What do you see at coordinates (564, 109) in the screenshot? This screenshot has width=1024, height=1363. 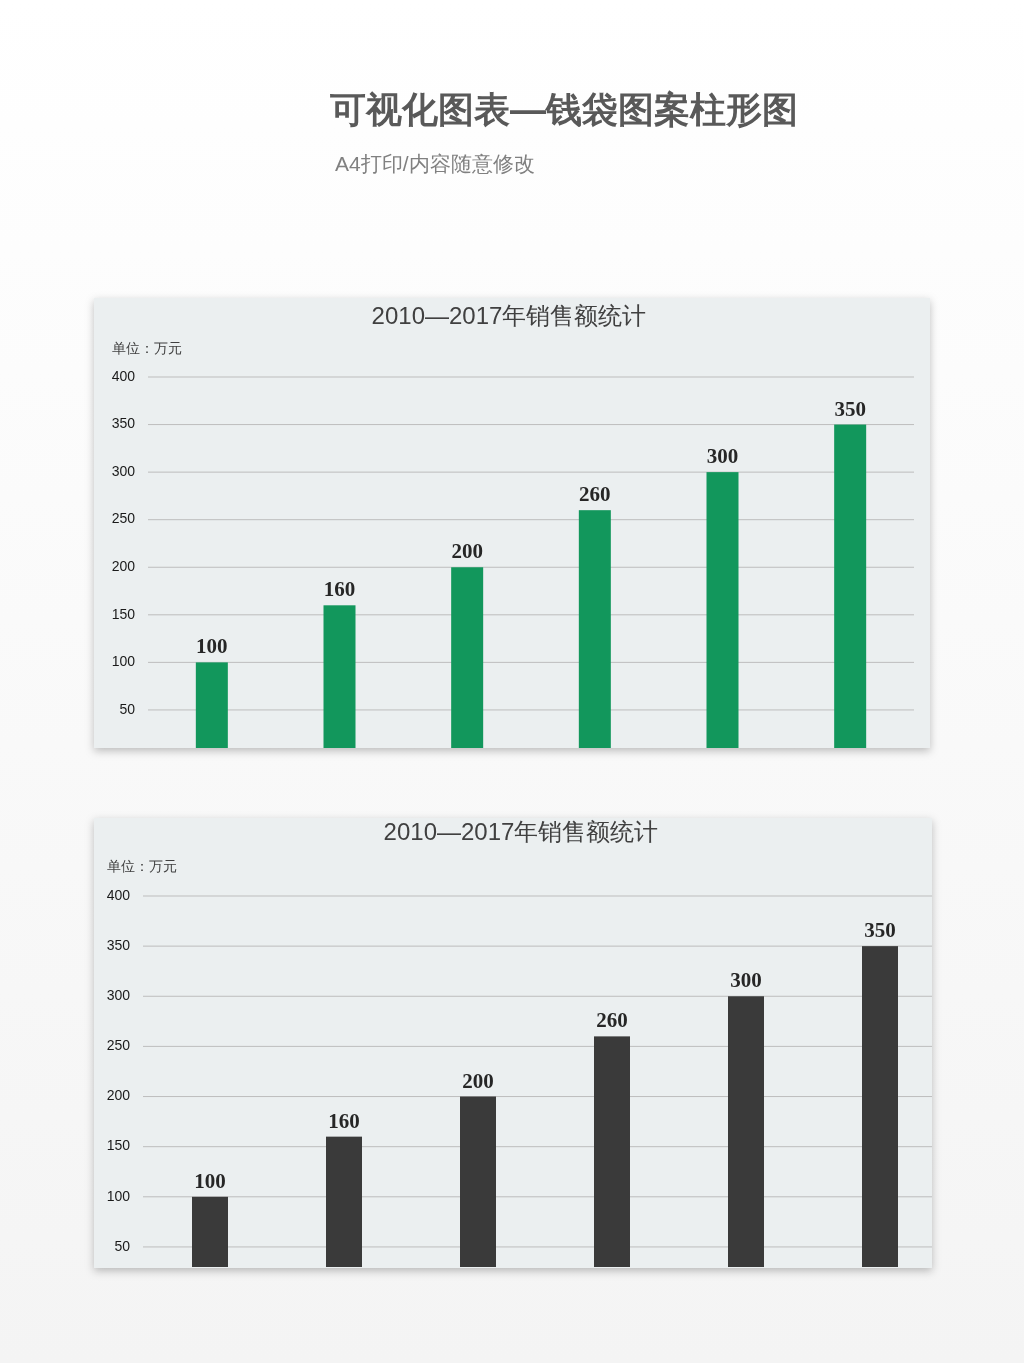 I see `text: 可视化图表—钱袋图案柱形图` at bounding box center [564, 109].